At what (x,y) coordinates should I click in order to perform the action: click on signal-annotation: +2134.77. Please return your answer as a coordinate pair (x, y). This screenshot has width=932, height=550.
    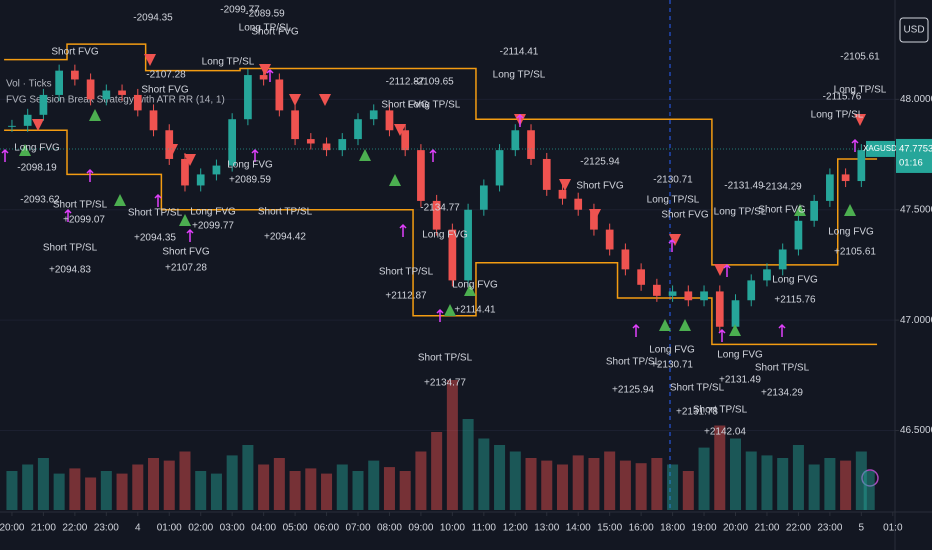
    Looking at the image, I should click on (445, 383).